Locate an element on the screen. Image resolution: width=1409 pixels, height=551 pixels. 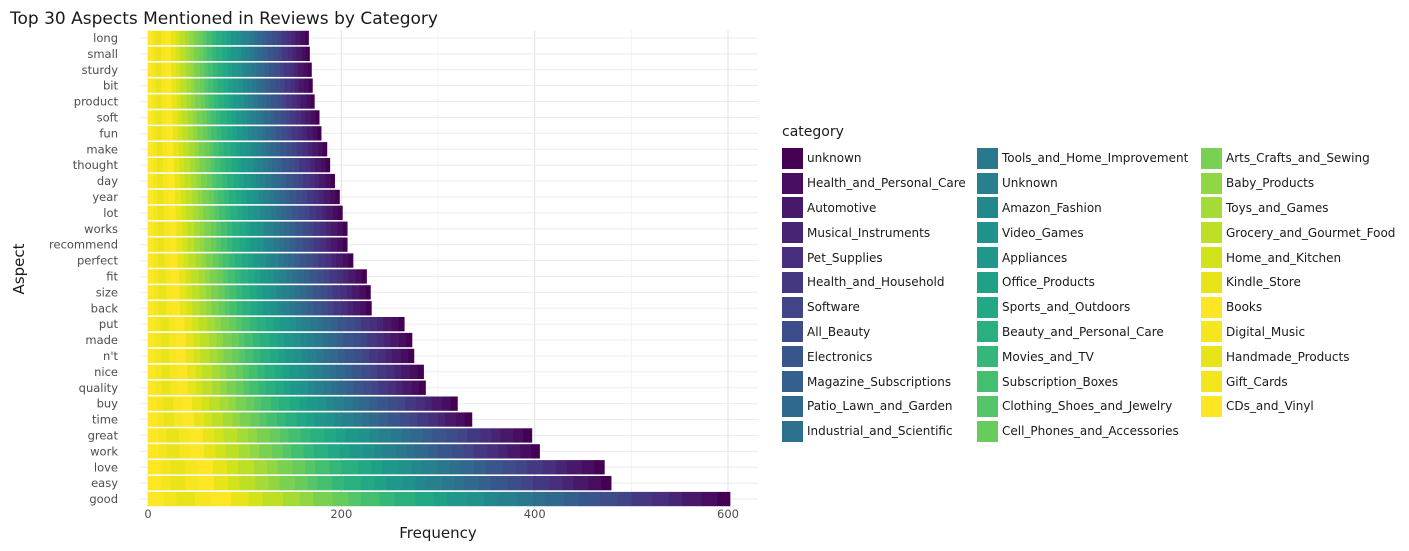
legend-item: CDs_and_Vinyl is located at coordinates (1301, 406).